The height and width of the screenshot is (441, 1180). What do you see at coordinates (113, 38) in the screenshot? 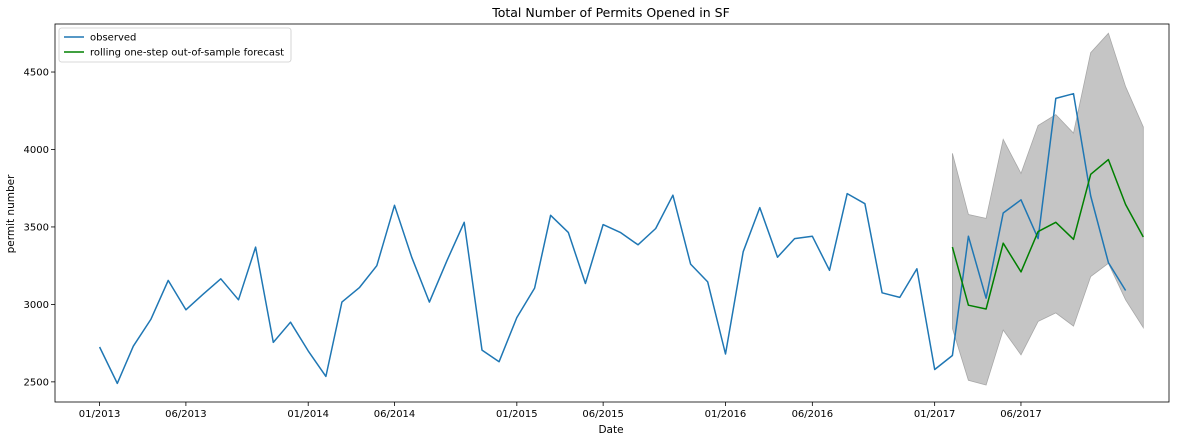
I see `legend-label-observed: observed` at bounding box center [113, 38].